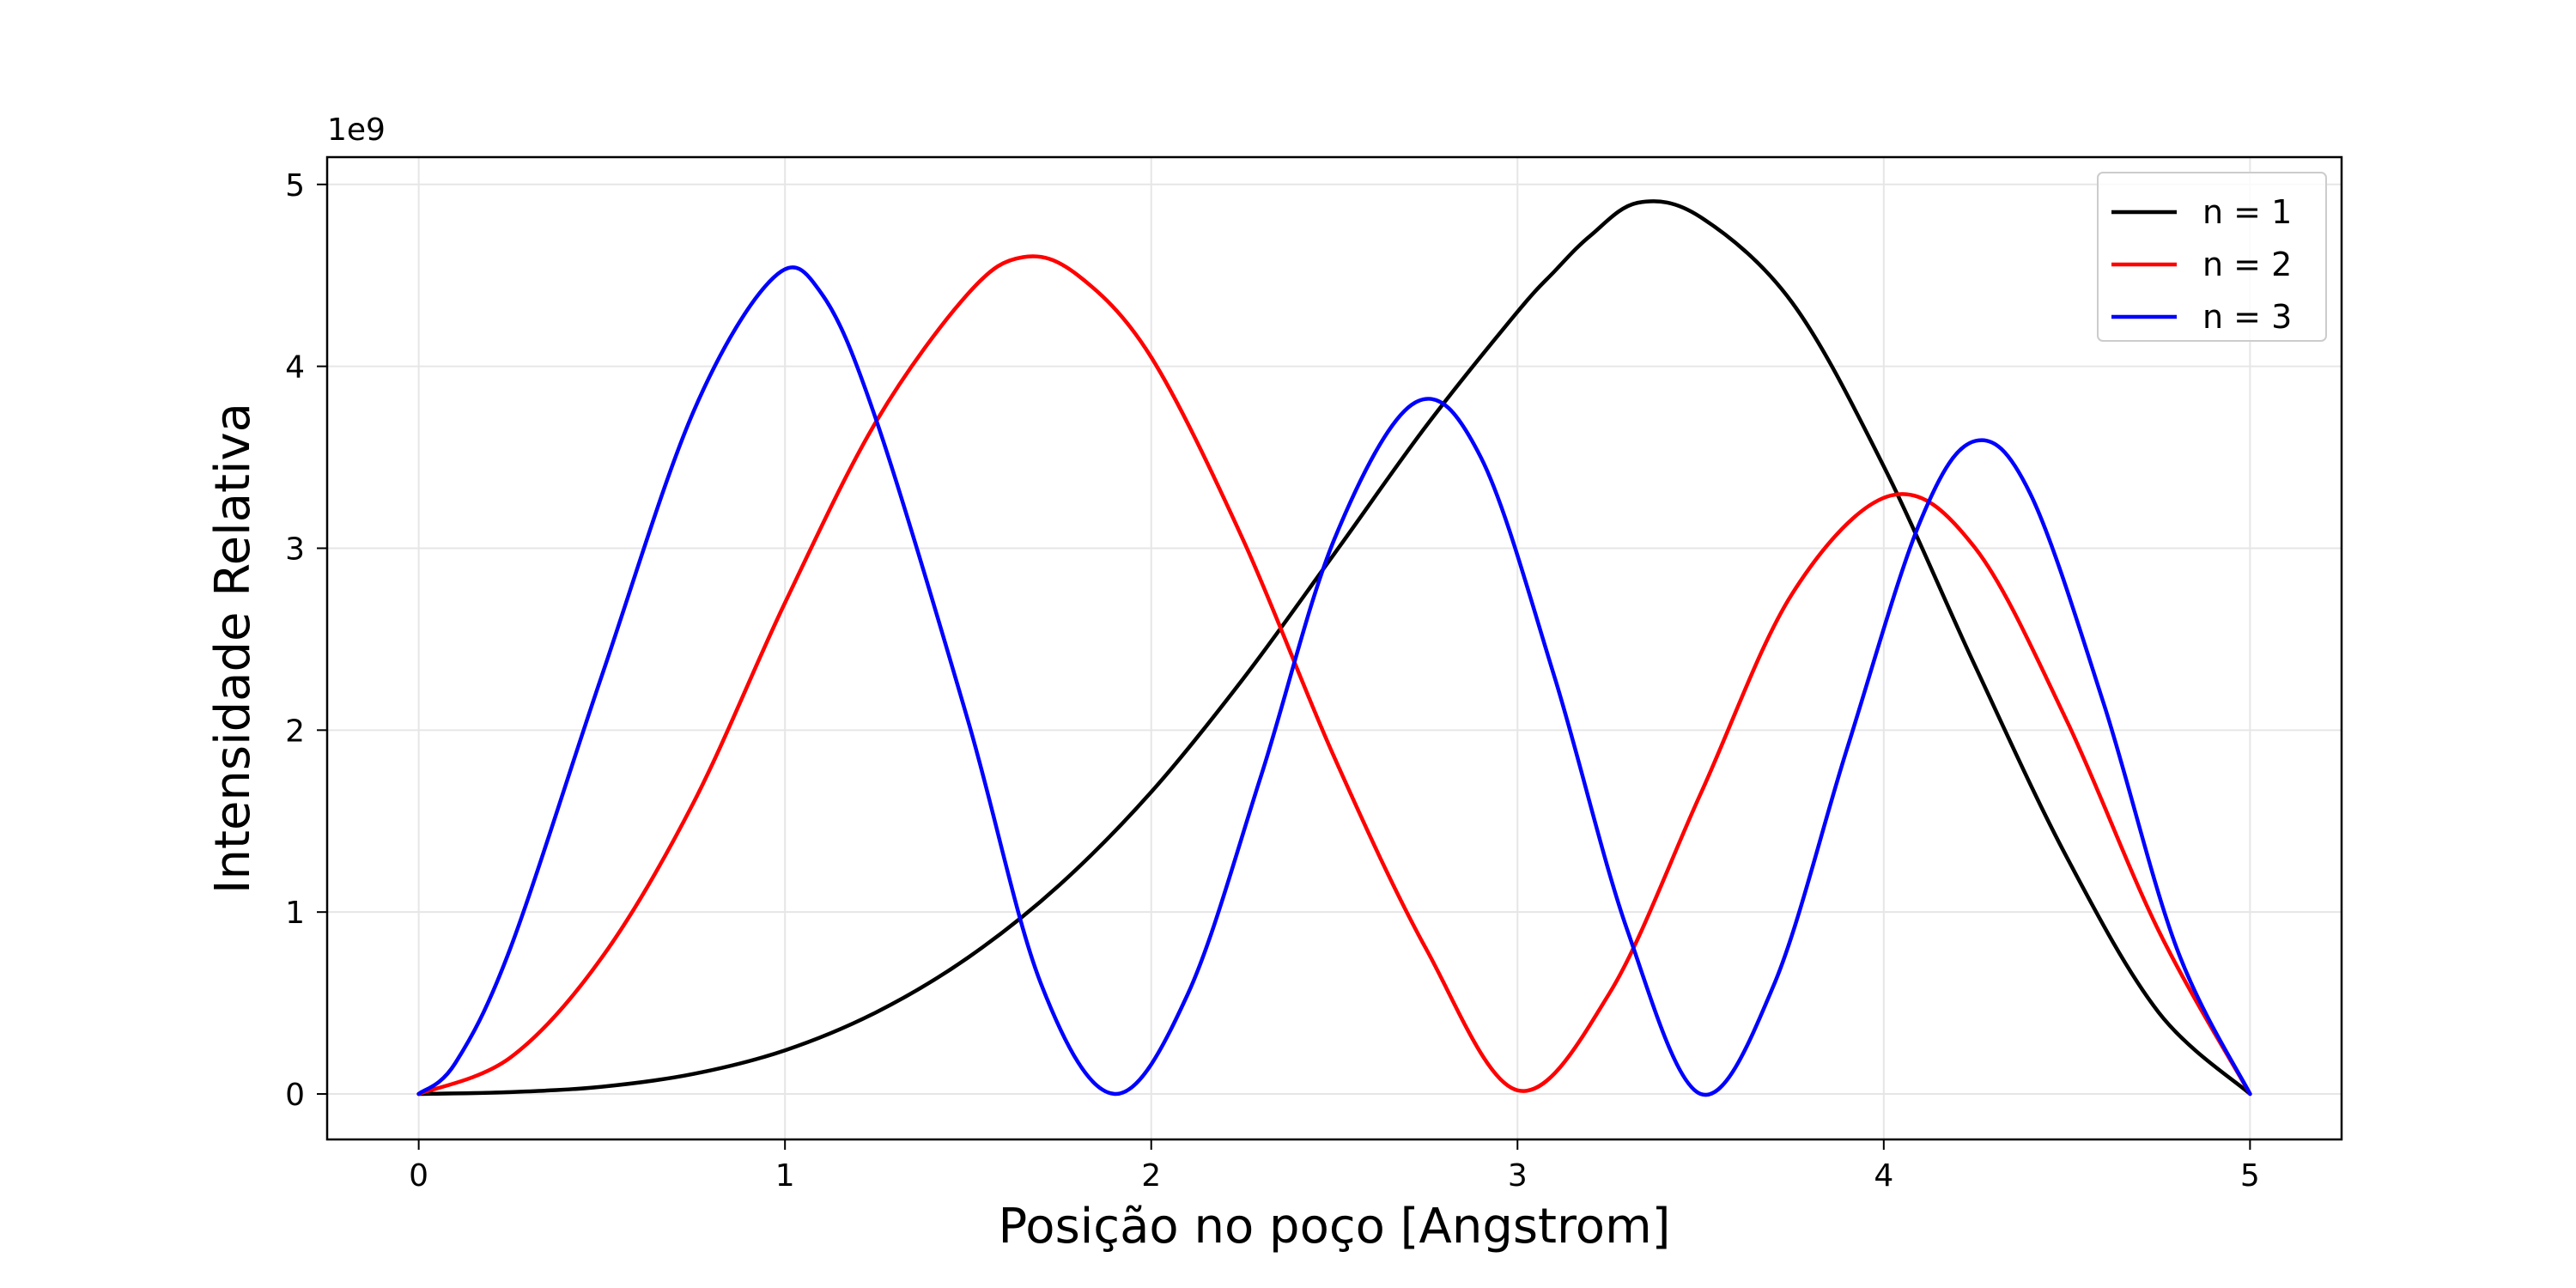  What do you see at coordinates (233, 649) in the screenshot?
I see `y-axis-title: Intensidade Relativa` at bounding box center [233, 649].